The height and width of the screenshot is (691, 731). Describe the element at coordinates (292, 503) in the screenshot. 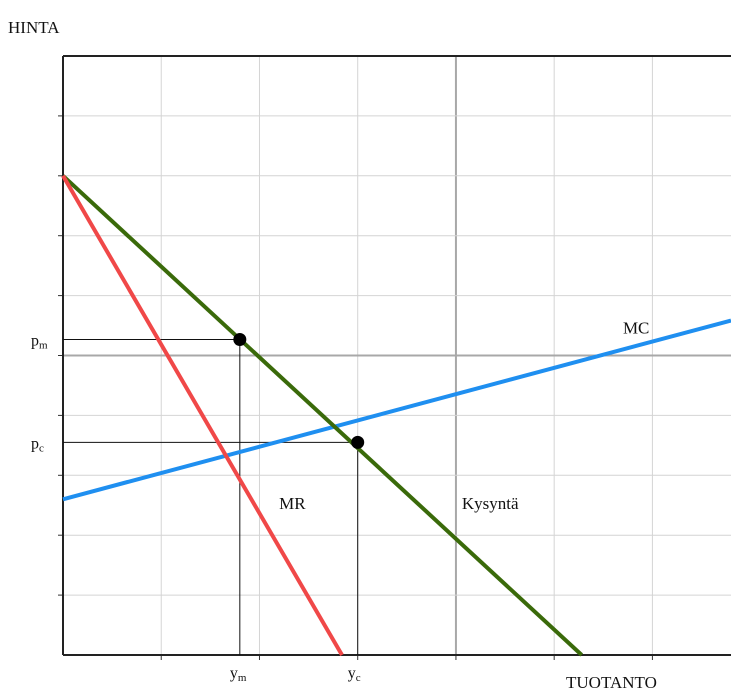

I see `mr-label: MR` at that location.